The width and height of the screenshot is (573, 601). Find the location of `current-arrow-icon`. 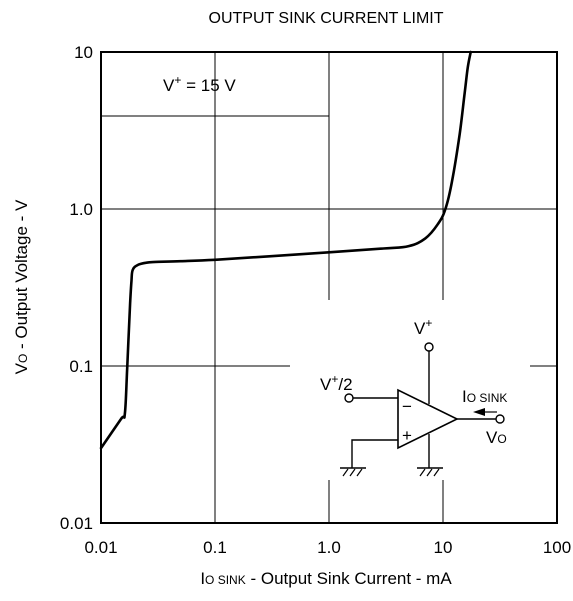

current-arrow-icon is located at coordinates (479, 412).